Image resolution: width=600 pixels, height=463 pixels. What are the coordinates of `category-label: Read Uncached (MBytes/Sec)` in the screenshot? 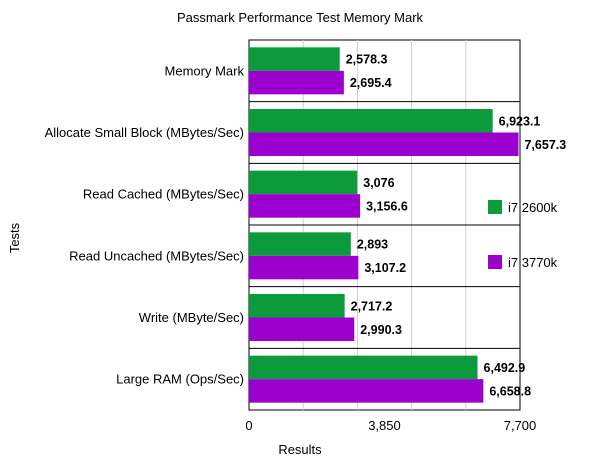 It's located at (156, 255).